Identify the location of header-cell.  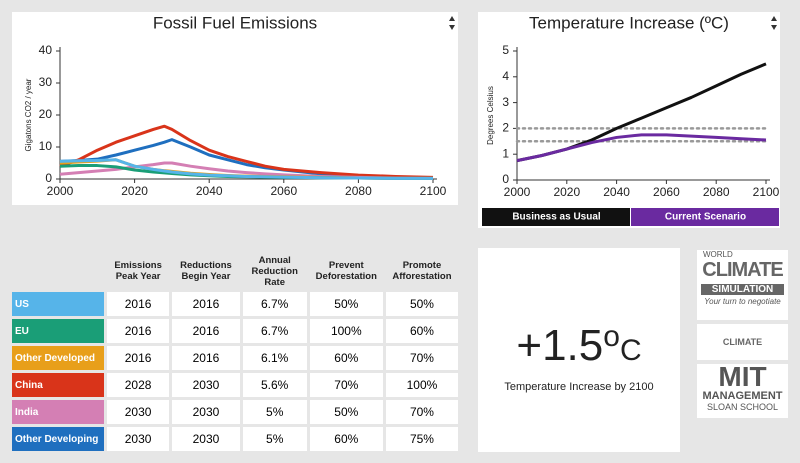
(58, 271).